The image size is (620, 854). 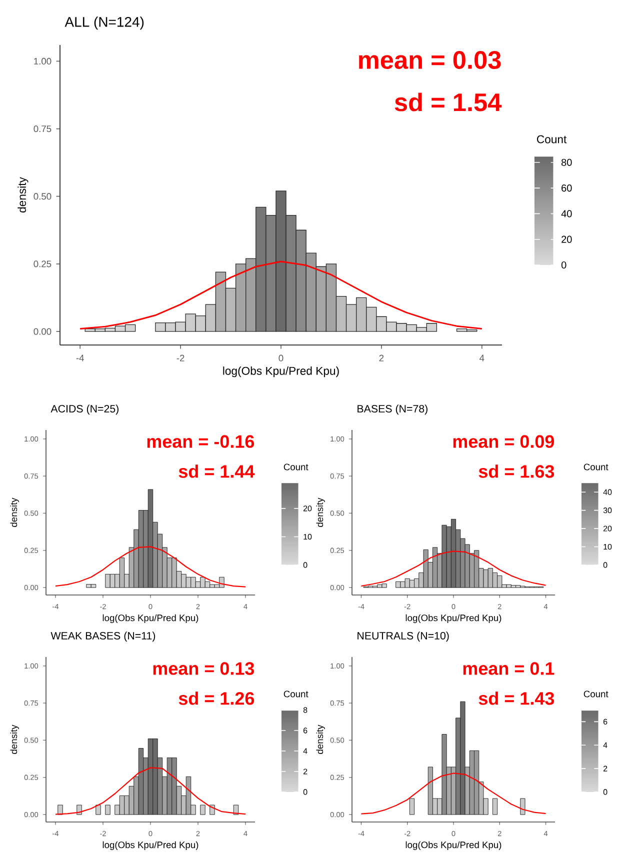 What do you see at coordinates (203, 668) in the screenshot?
I see `annotation: mean = 0.13` at bounding box center [203, 668].